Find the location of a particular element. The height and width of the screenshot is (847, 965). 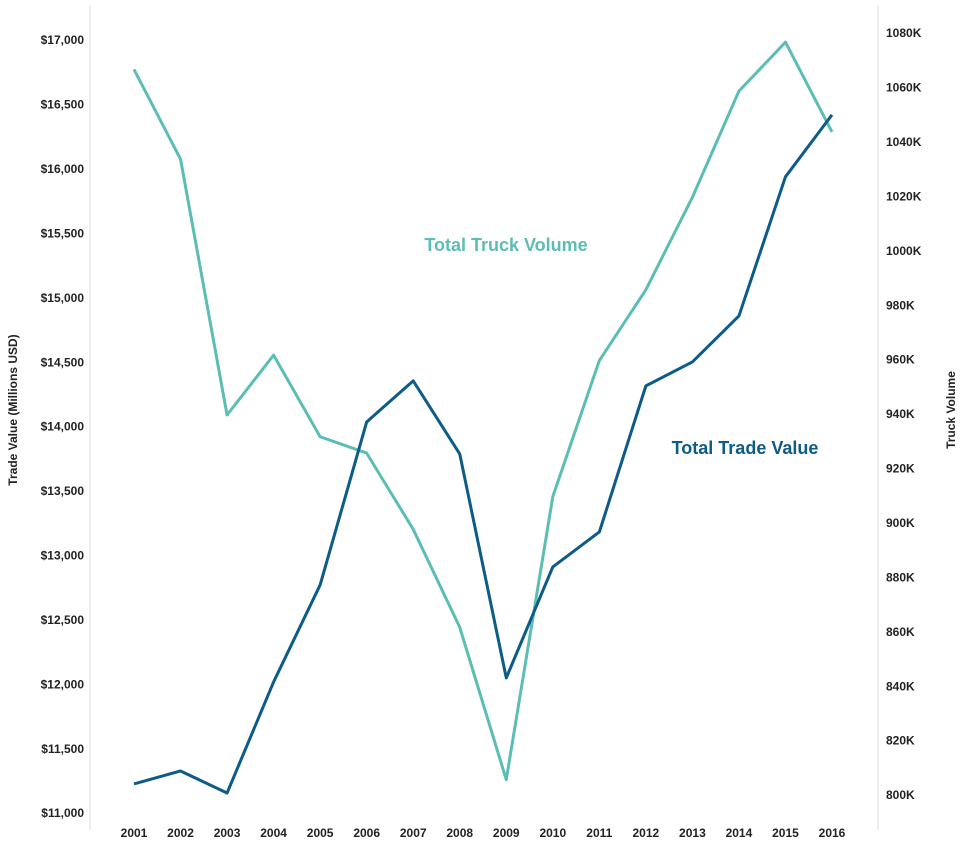

y-tick-label: $11,500 is located at coordinates (62, 749).